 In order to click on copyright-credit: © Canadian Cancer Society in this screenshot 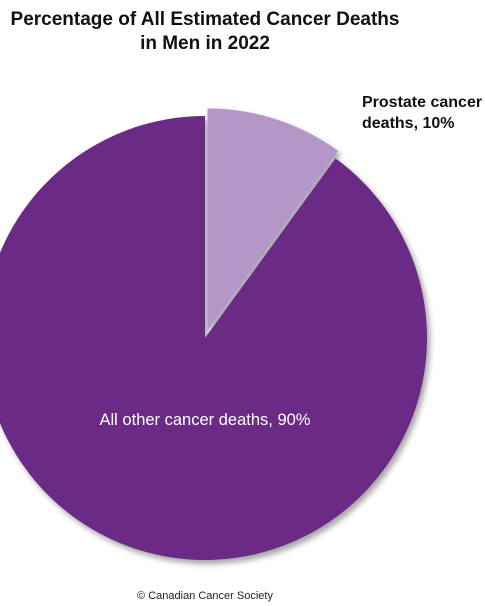, I will do `click(205, 596)`.